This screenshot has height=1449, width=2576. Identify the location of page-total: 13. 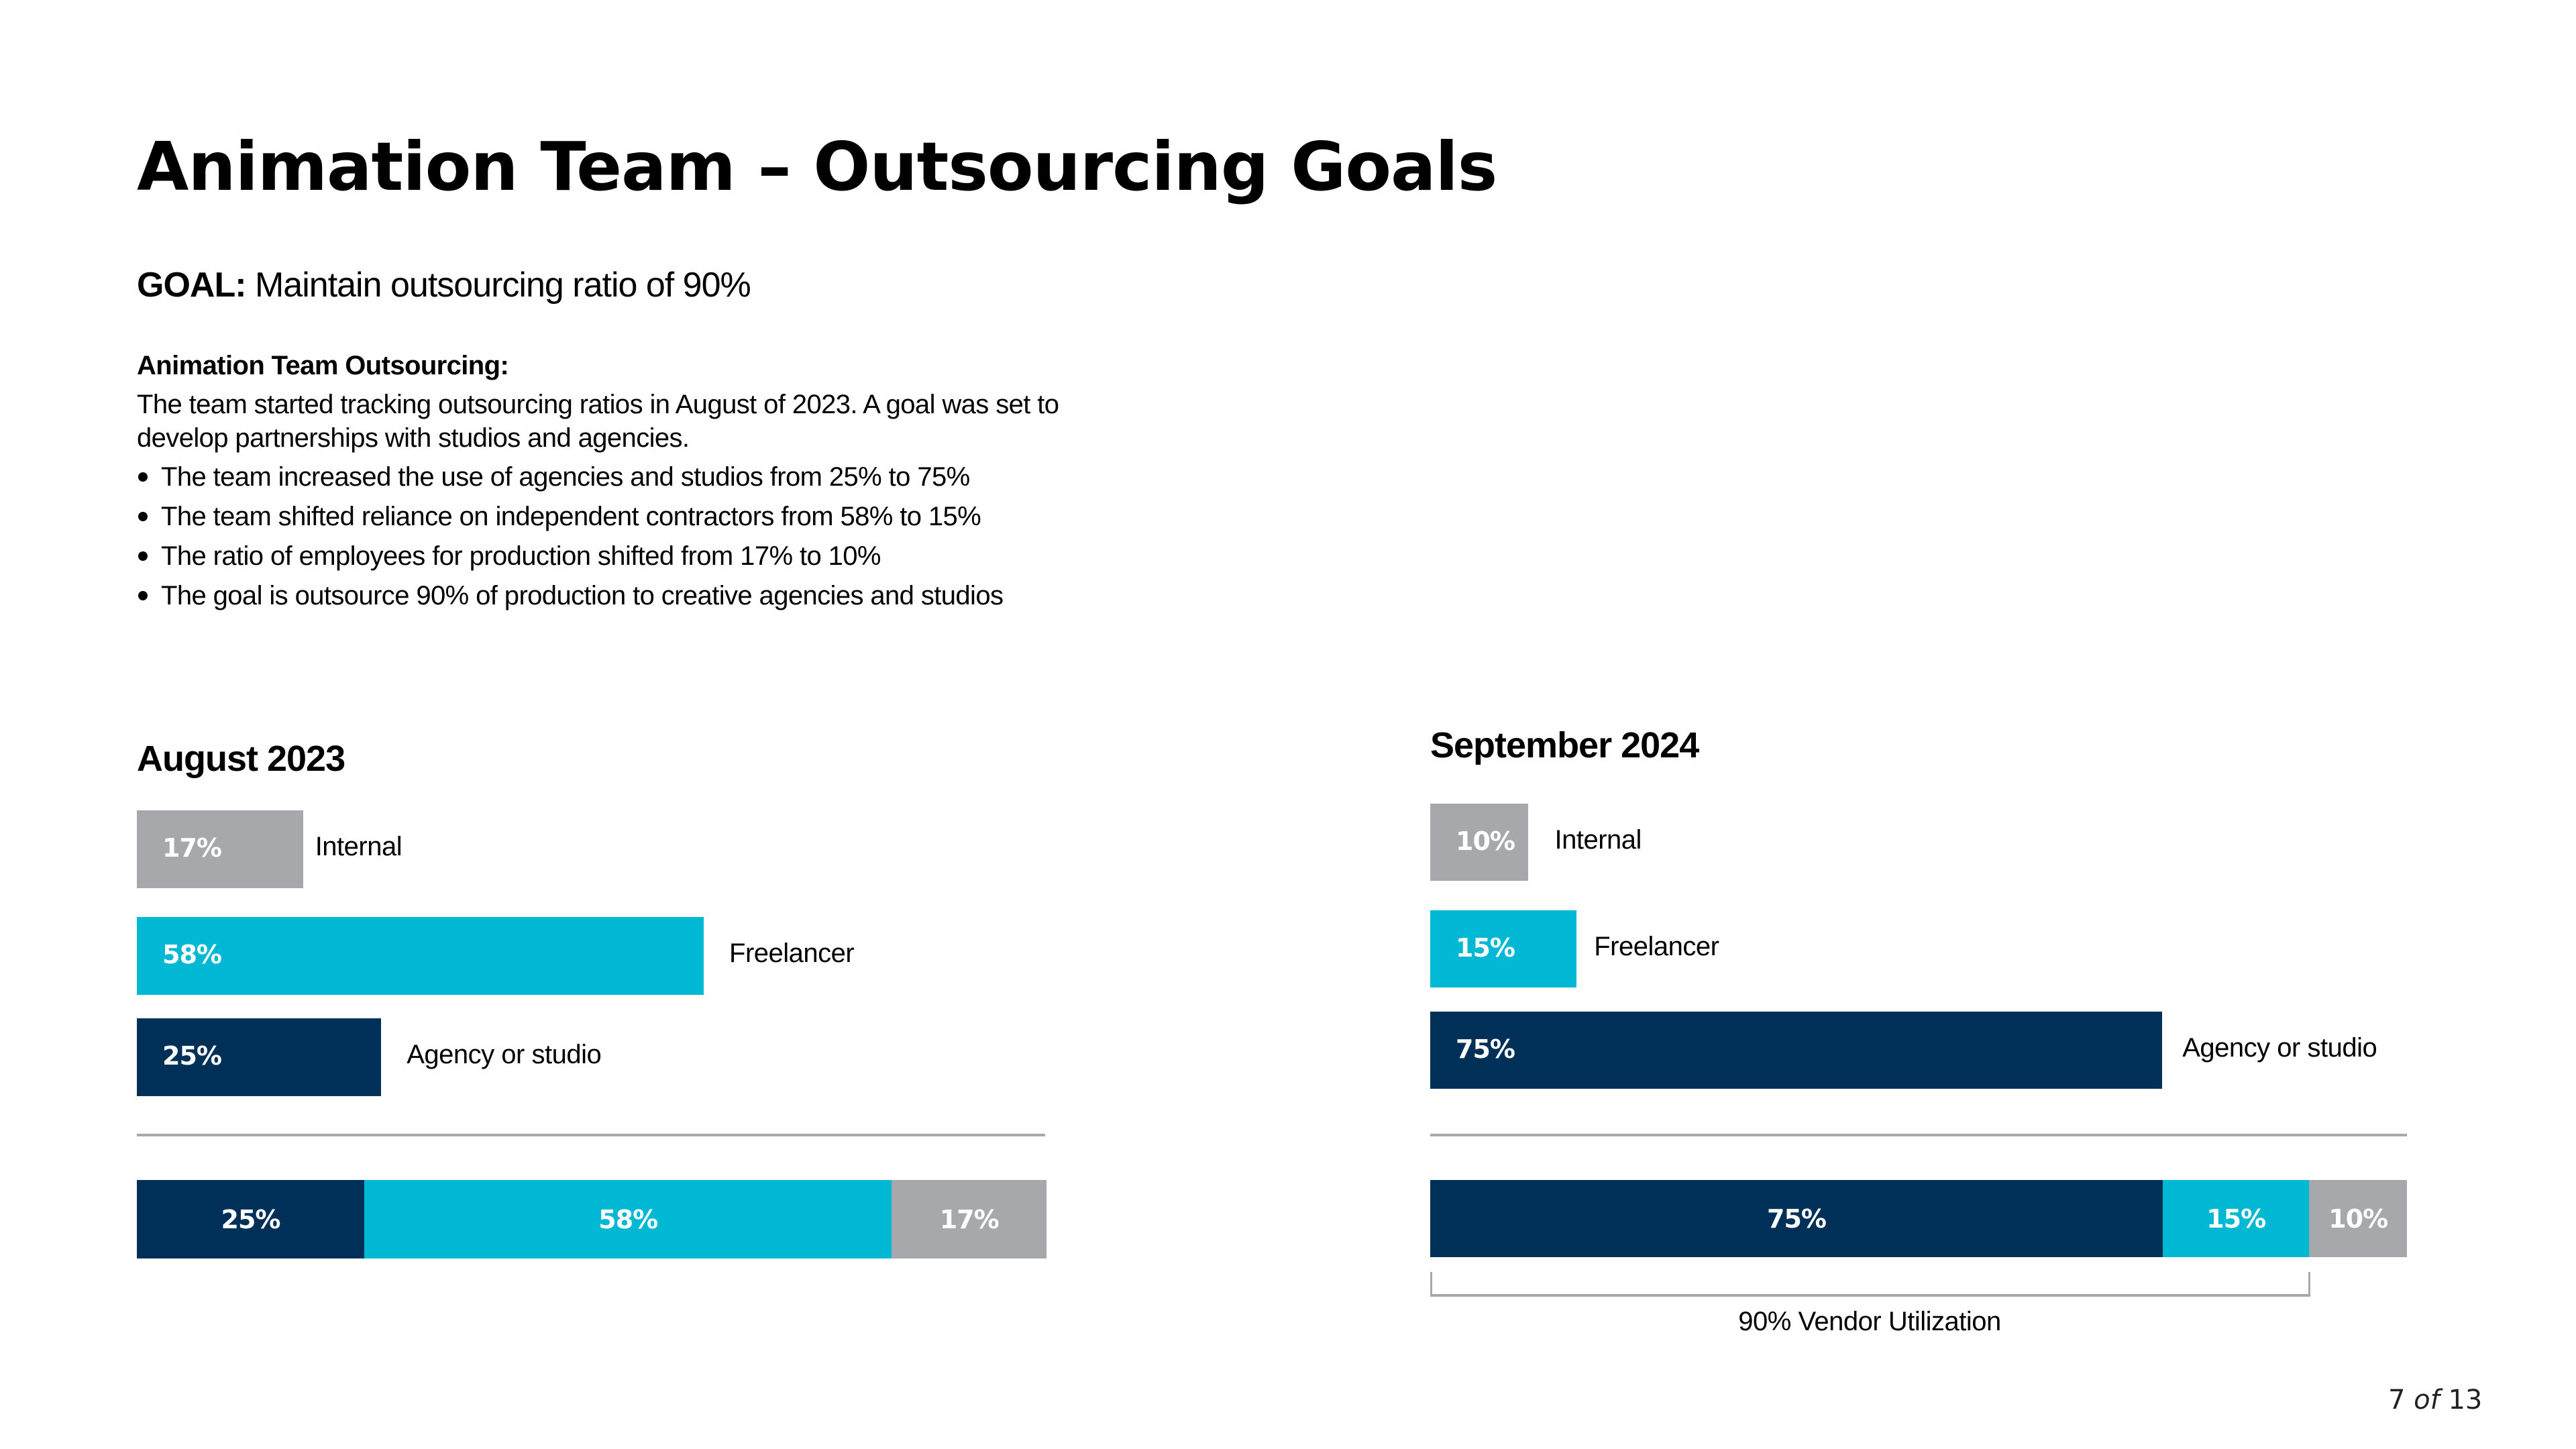
(2465, 1400).